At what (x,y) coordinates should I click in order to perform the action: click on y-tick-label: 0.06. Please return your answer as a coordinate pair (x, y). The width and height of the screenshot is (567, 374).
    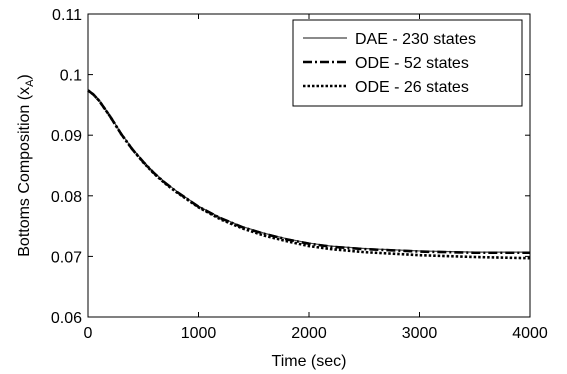
    Looking at the image, I should click on (66, 318).